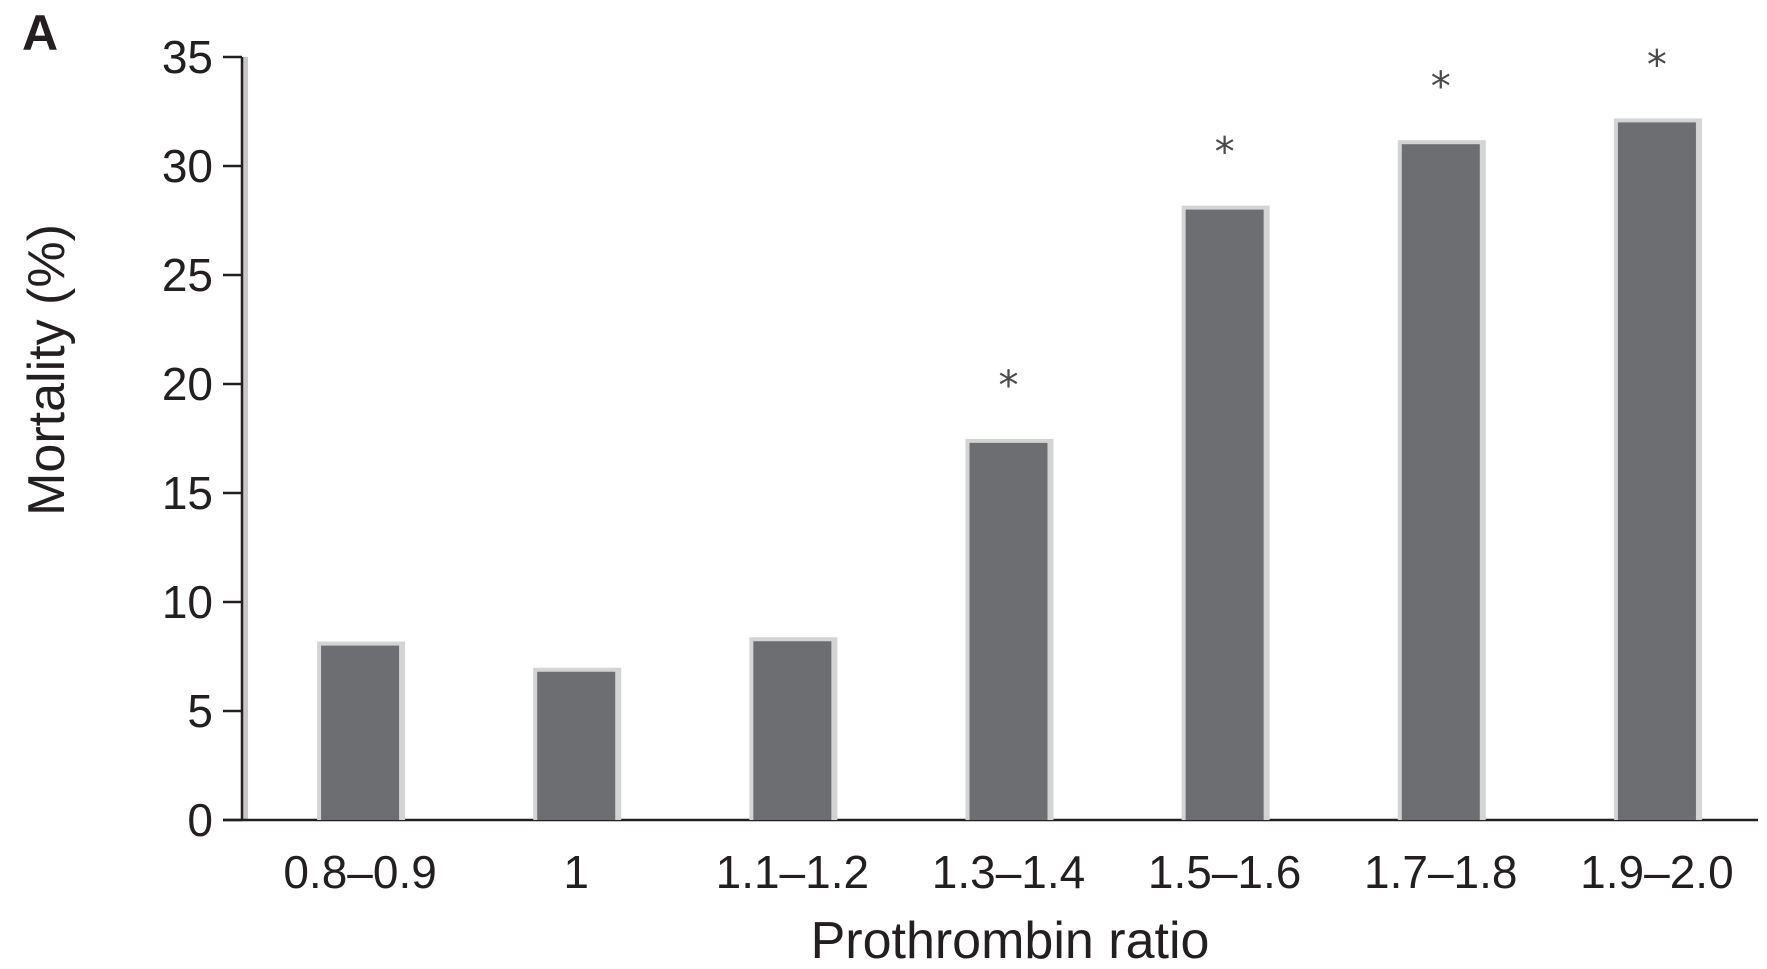 The height and width of the screenshot is (969, 1767). Describe the element at coordinates (1333, 225) in the screenshot. I see `bar-annotations: * * * *` at that location.